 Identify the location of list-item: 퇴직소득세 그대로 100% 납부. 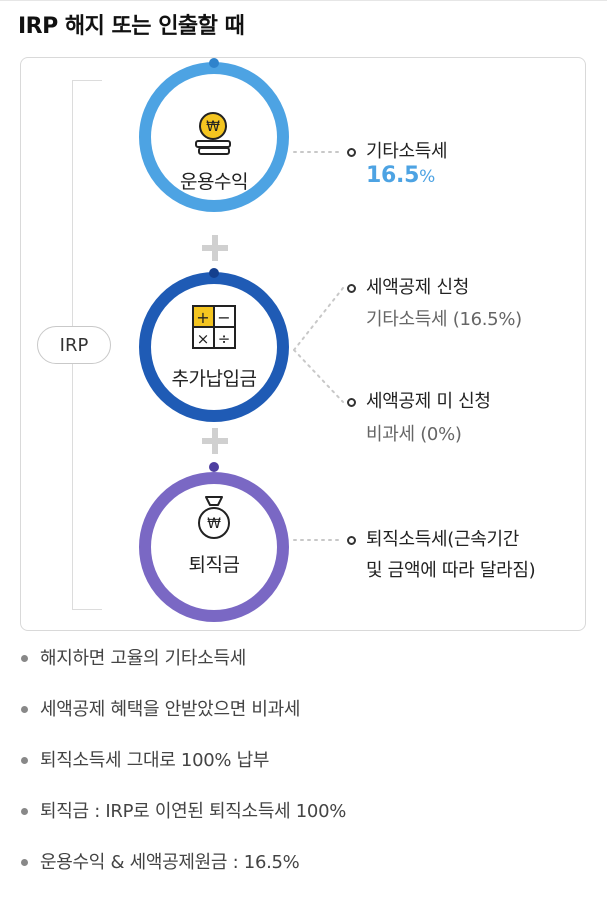
(182, 760).